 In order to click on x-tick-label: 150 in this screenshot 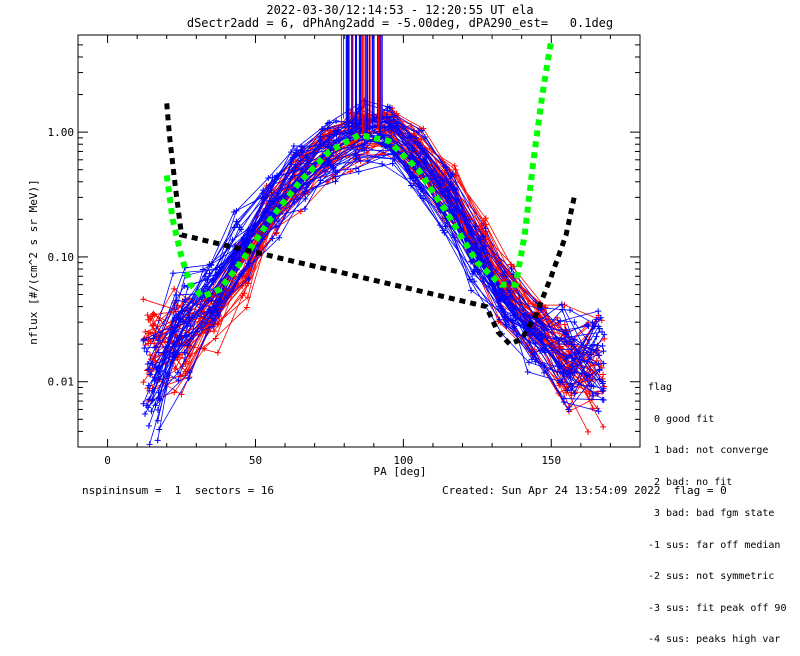, I will do `click(551, 460)`.